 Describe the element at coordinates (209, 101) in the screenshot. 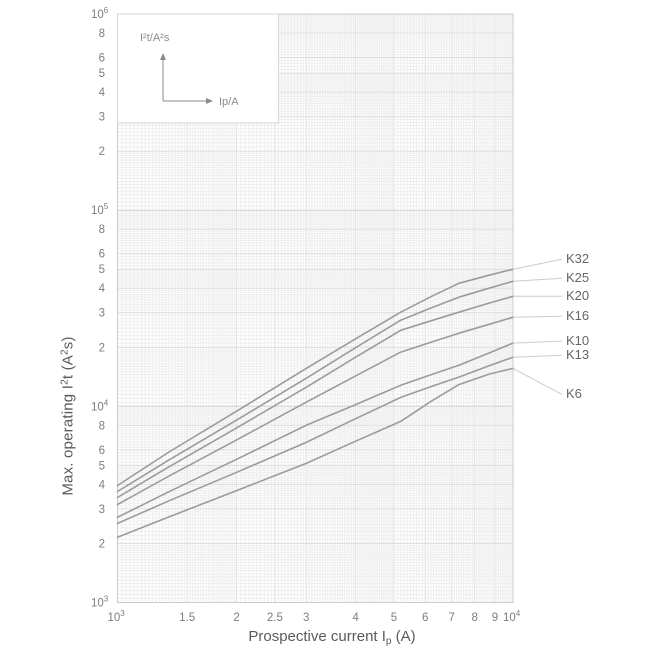

I see `inset-x-arrowhead-icon` at that location.